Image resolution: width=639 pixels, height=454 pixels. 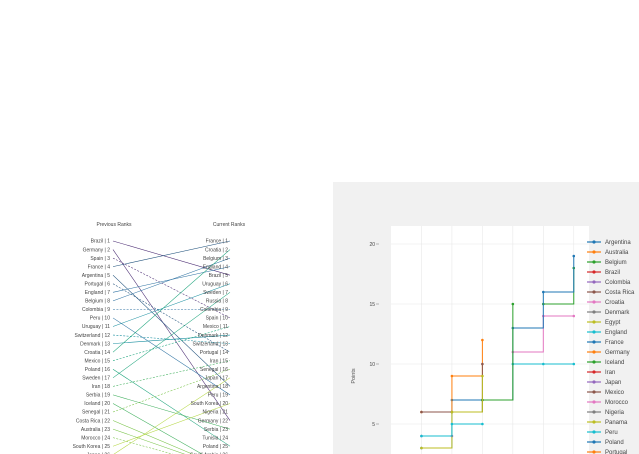 What do you see at coordinates (613, 323) in the screenshot?
I see `legend-label: Egypt` at bounding box center [613, 323].